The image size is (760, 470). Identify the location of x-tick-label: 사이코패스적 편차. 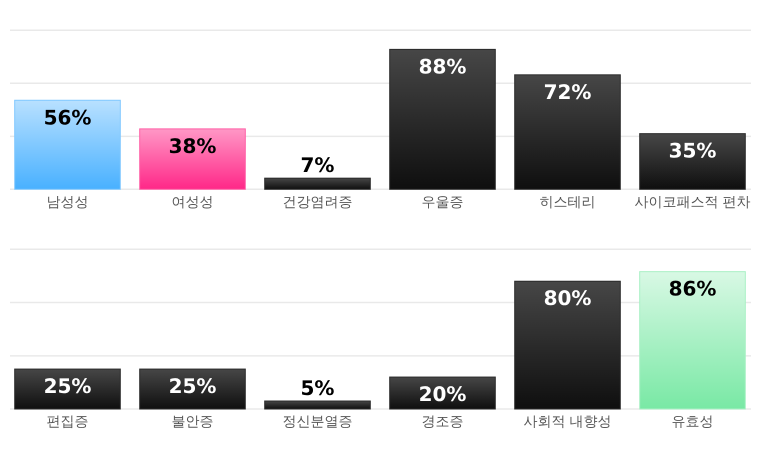
(692, 202).